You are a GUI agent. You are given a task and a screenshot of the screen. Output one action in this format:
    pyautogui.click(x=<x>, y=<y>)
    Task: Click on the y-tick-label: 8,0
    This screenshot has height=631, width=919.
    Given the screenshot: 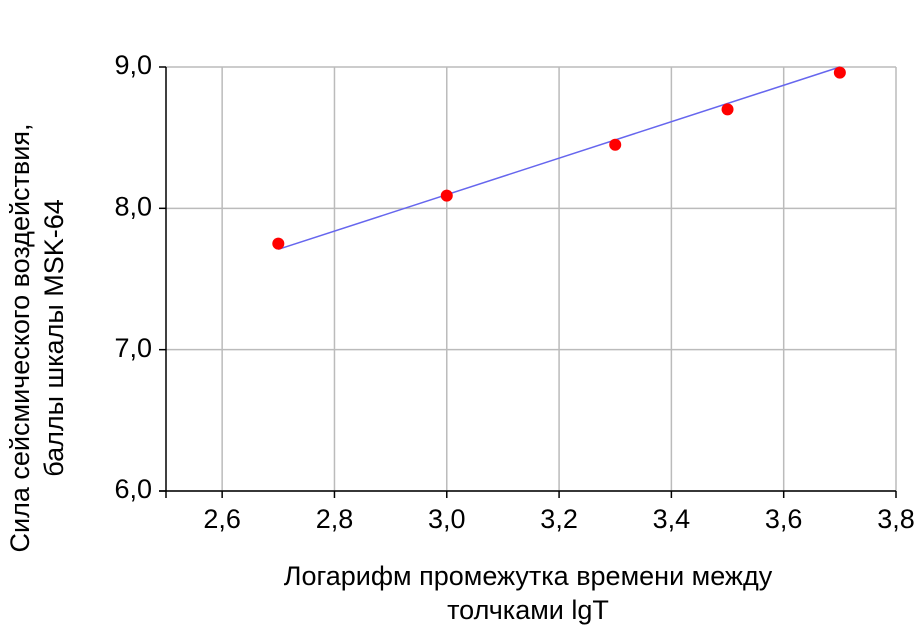 What is the action you would take?
    pyautogui.click(x=133, y=206)
    